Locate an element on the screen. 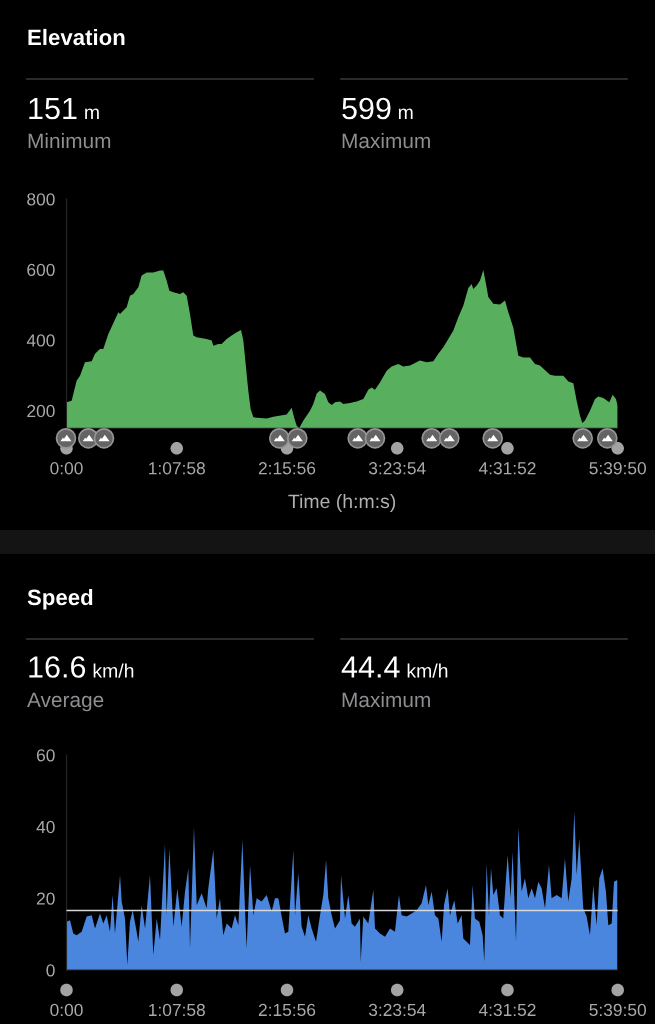  chart-title: Speed is located at coordinates (60, 599).